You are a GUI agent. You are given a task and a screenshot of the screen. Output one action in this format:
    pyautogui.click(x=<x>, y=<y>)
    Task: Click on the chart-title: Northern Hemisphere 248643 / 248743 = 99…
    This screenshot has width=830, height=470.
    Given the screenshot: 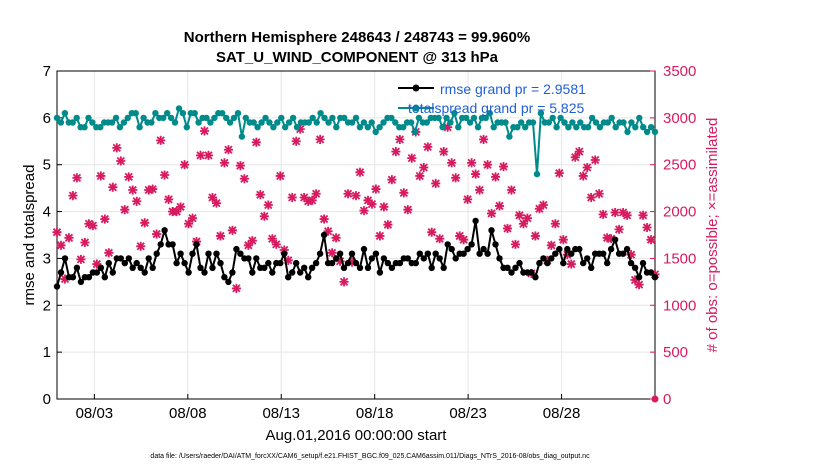 What is the action you would take?
    pyautogui.click(x=357, y=37)
    